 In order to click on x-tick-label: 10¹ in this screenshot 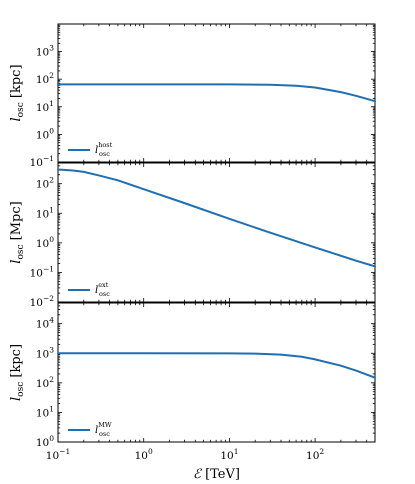, I will do `click(229, 454)`.